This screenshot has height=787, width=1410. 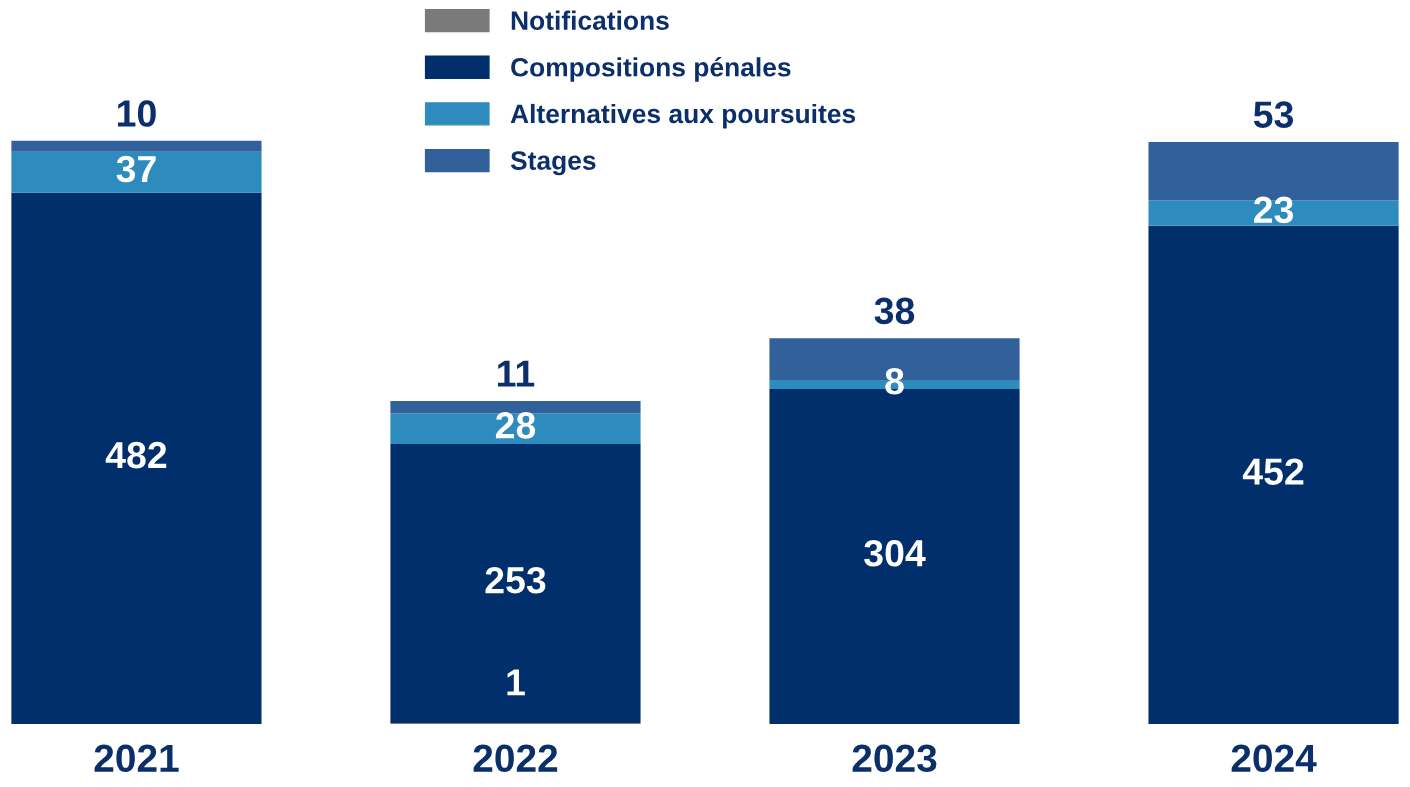 I want to click on data-label: 38, so click(x=894, y=311).